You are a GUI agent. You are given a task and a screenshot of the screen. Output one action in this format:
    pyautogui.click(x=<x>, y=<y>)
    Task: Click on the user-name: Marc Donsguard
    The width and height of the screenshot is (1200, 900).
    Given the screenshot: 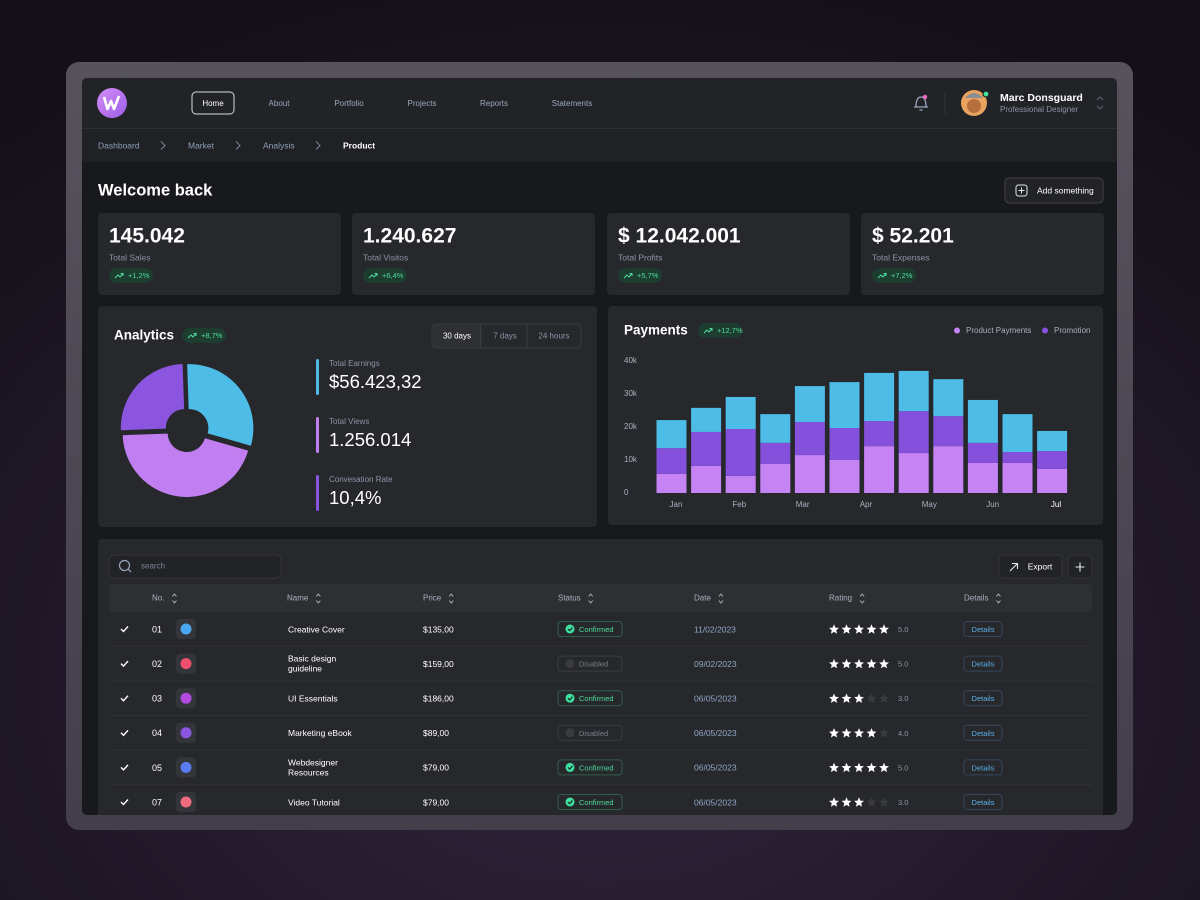 What is the action you would take?
    pyautogui.click(x=1041, y=98)
    